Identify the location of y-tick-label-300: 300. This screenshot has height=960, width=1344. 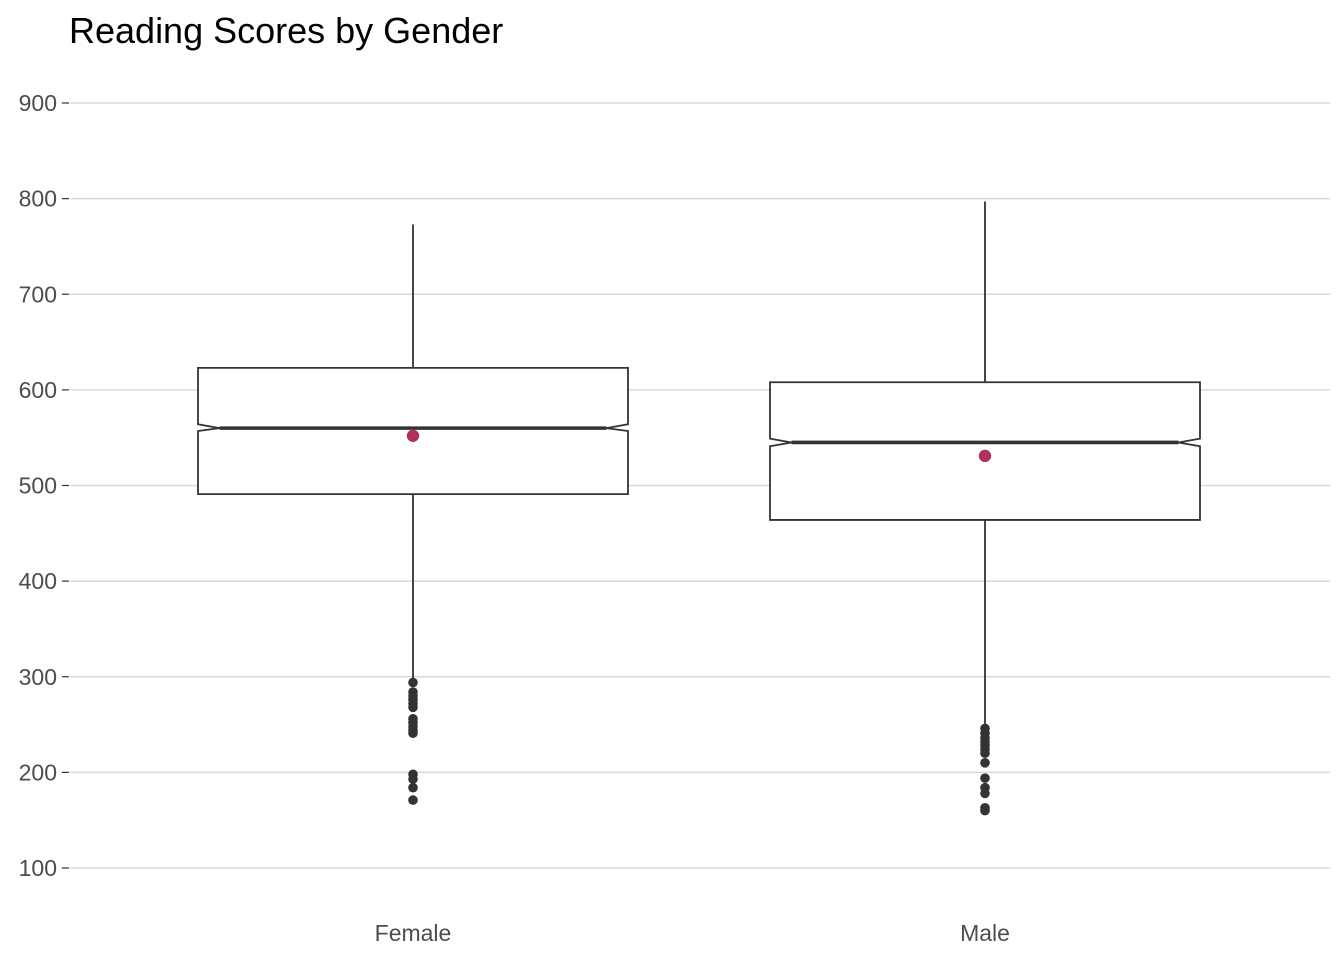
(38, 677).